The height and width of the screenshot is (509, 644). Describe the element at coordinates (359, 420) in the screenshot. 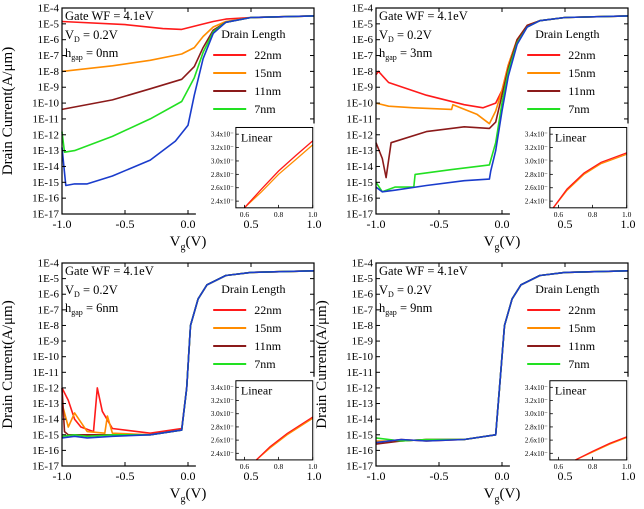

I see `y-tick-label: 1E-14` at that location.